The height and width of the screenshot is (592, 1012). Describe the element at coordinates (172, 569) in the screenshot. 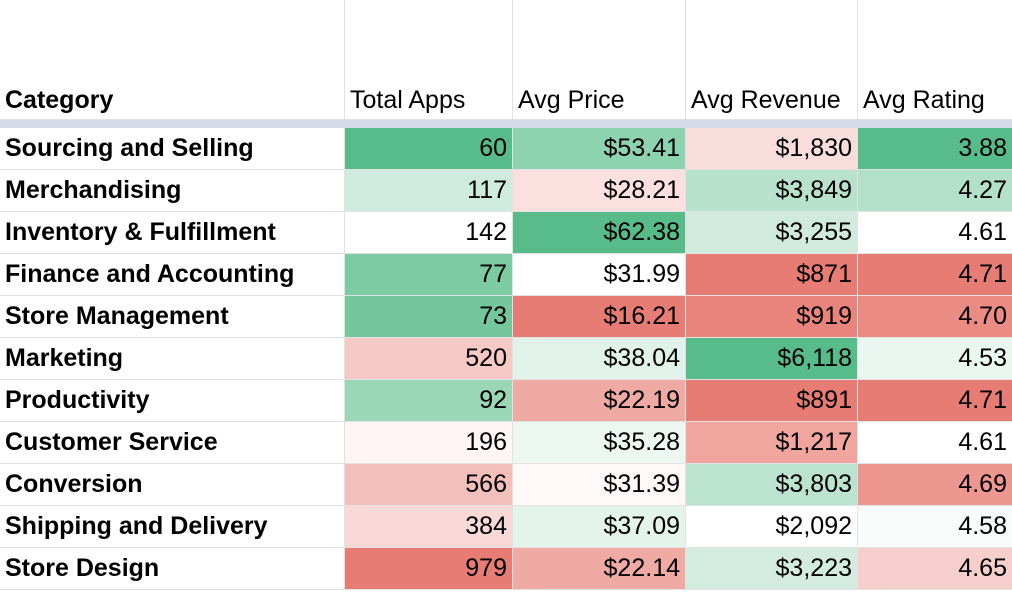

I see `category-cell: Store Design` at that location.